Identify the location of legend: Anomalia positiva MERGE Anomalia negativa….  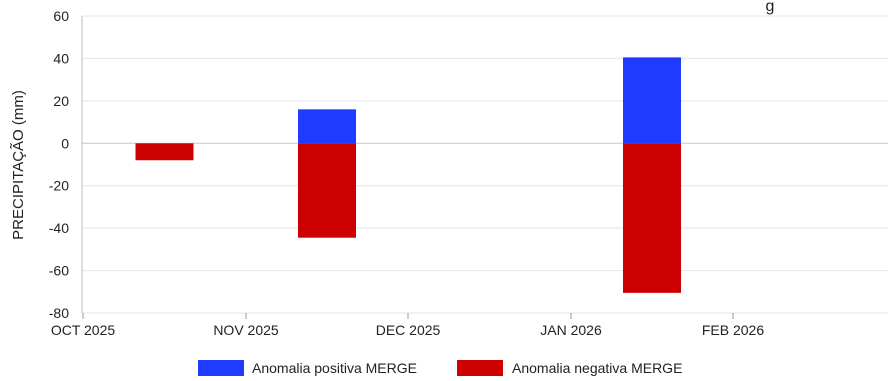
(440, 368).